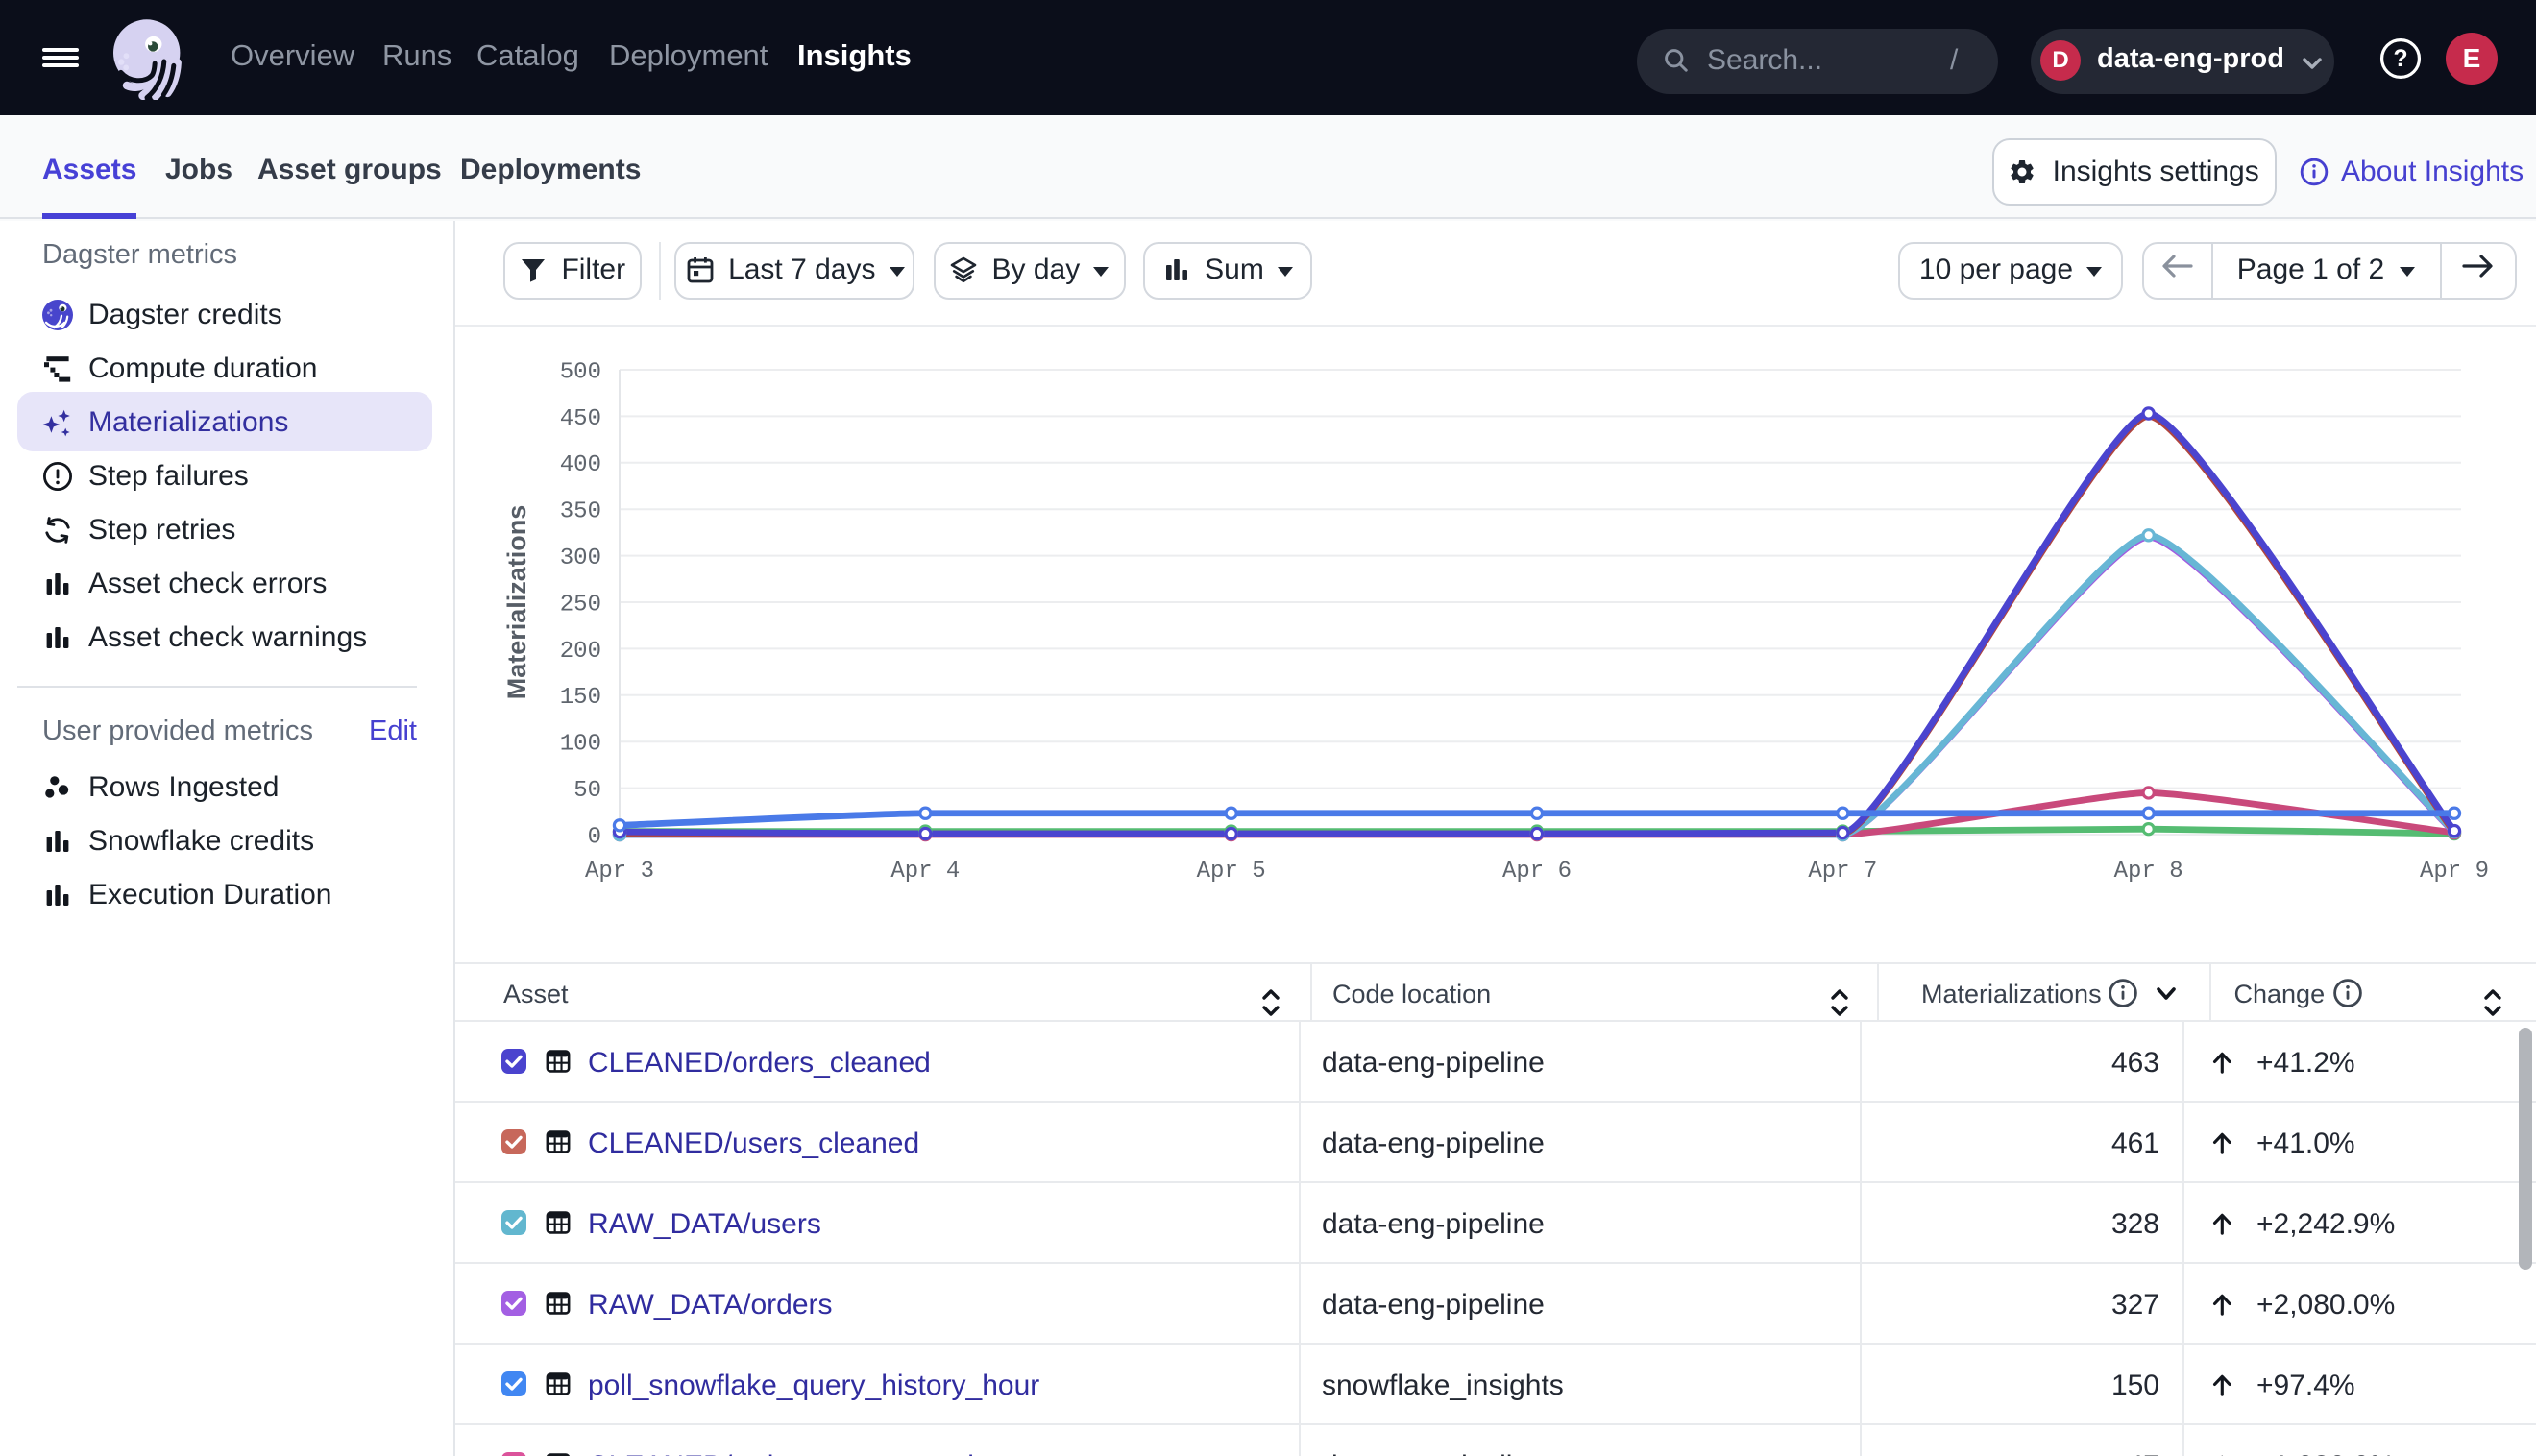 This screenshot has width=2536, height=1456. What do you see at coordinates (580, 512) in the screenshot?
I see `svg-text: 350` at bounding box center [580, 512].